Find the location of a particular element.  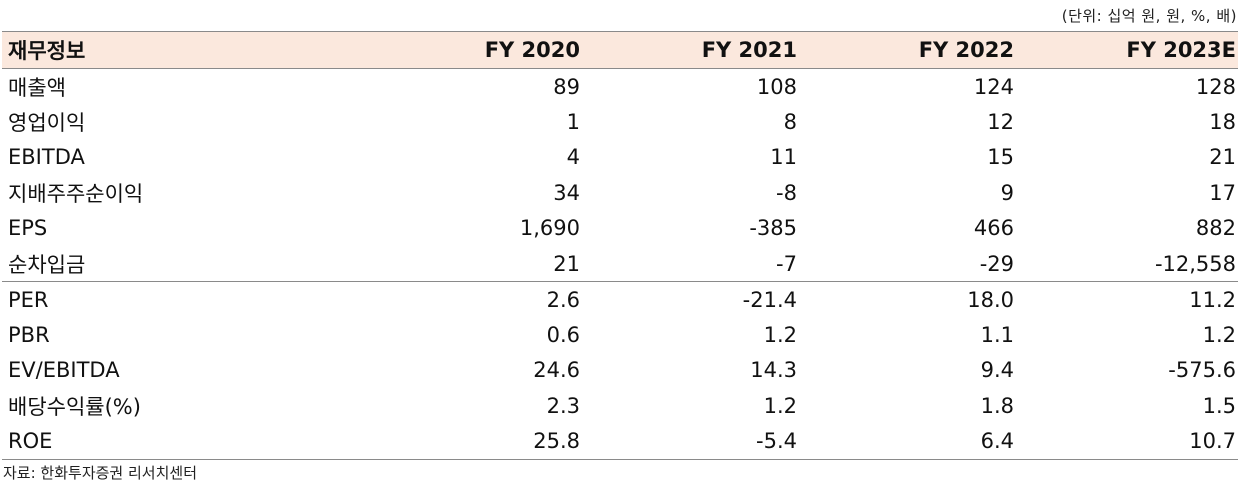

table-cell: 882 is located at coordinates (1215, 228).